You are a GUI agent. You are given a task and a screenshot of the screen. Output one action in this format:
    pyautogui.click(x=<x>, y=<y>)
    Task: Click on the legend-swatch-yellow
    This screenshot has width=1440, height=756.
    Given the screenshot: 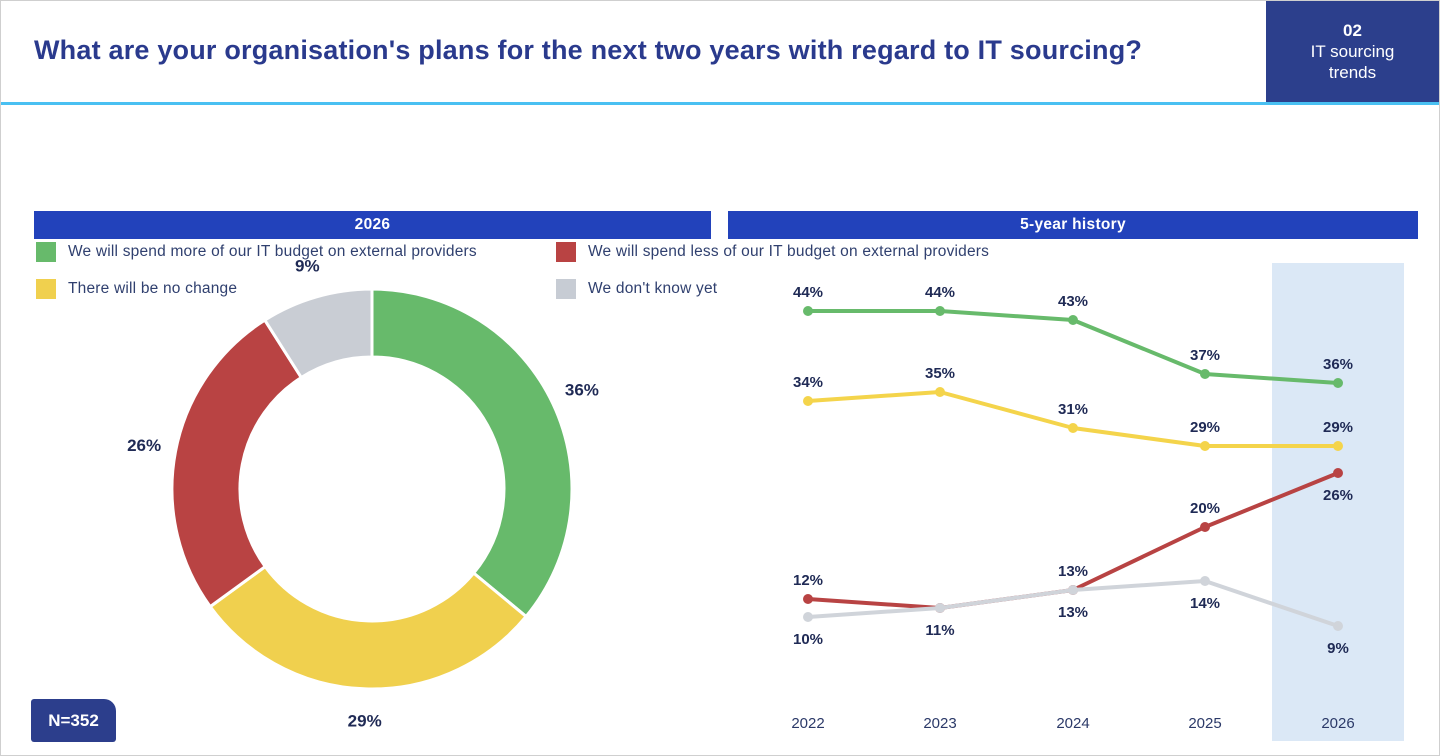 What is the action you would take?
    pyautogui.click(x=46, y=289)
    